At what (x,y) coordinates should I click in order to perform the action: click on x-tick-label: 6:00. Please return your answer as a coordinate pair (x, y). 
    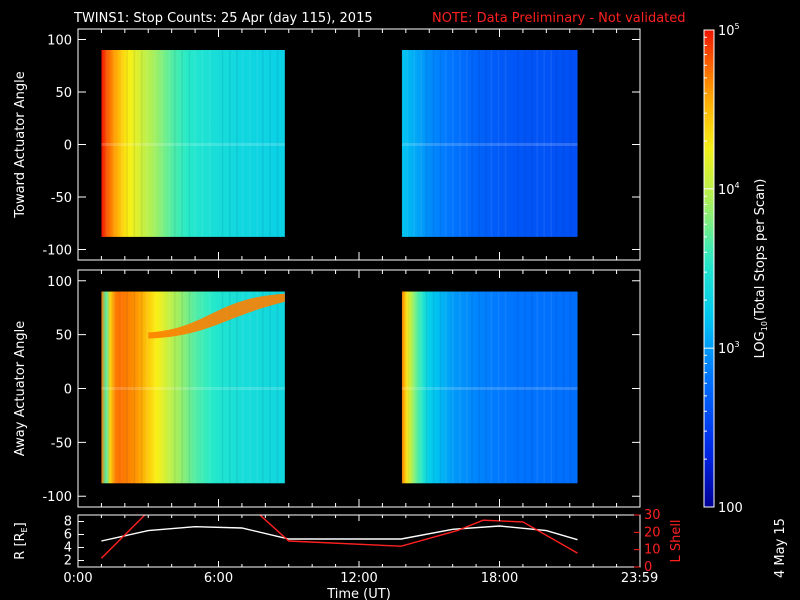
    Looking at the image, I should click on (218, 578).